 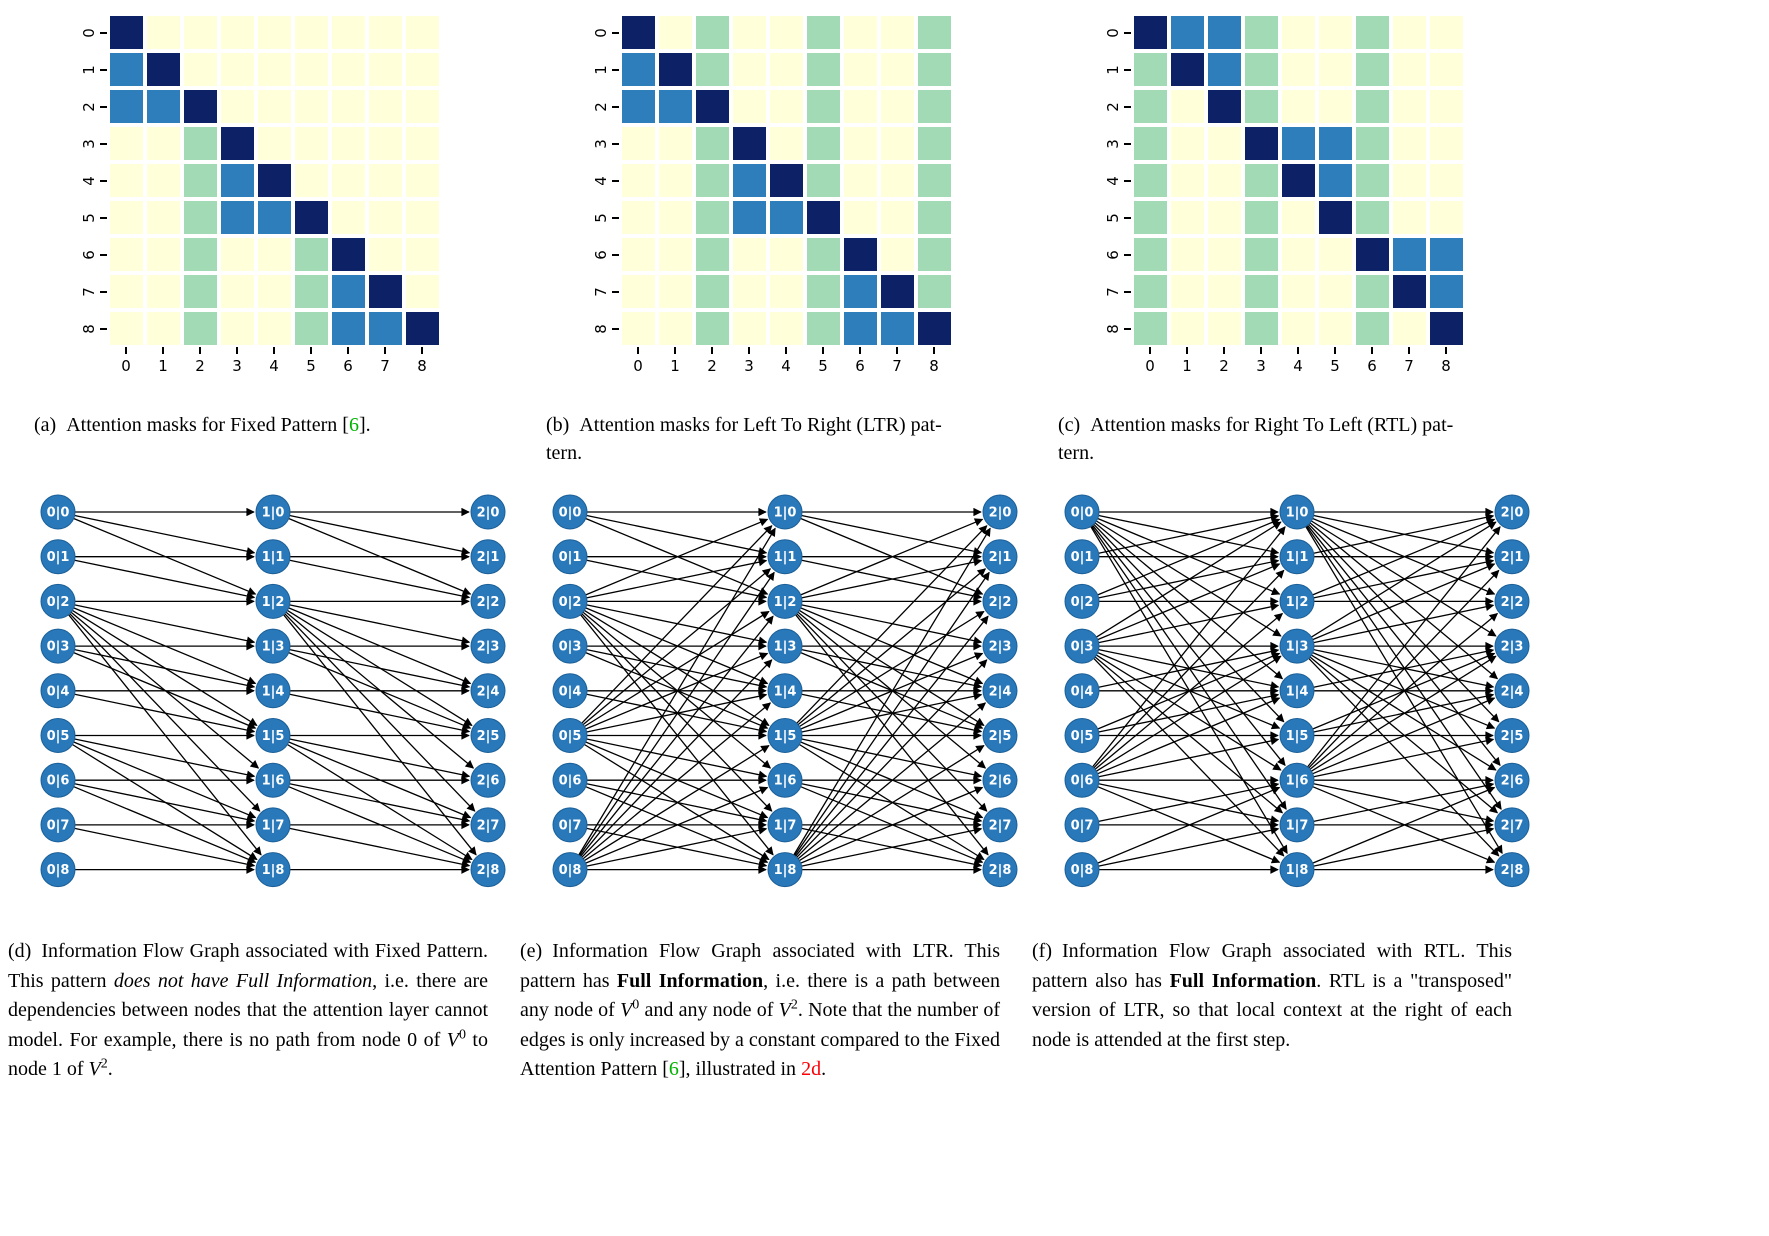 I want to click on x-tick-label: 3, so click(x=1261, y=366).